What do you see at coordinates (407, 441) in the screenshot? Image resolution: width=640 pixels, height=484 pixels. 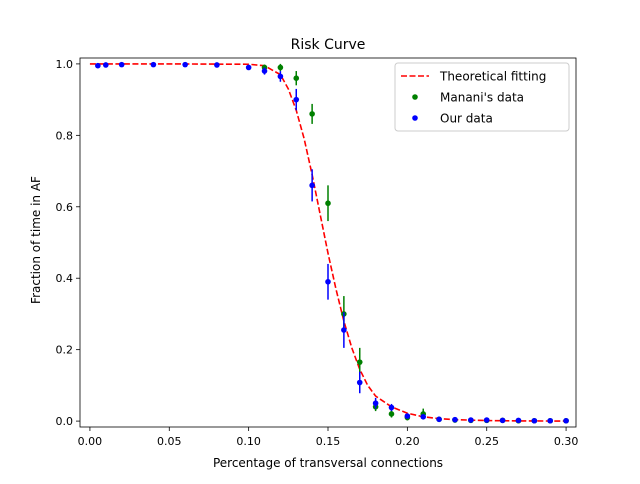 I see `x-tick-label: 0.20` at bounding box center [407, 441].